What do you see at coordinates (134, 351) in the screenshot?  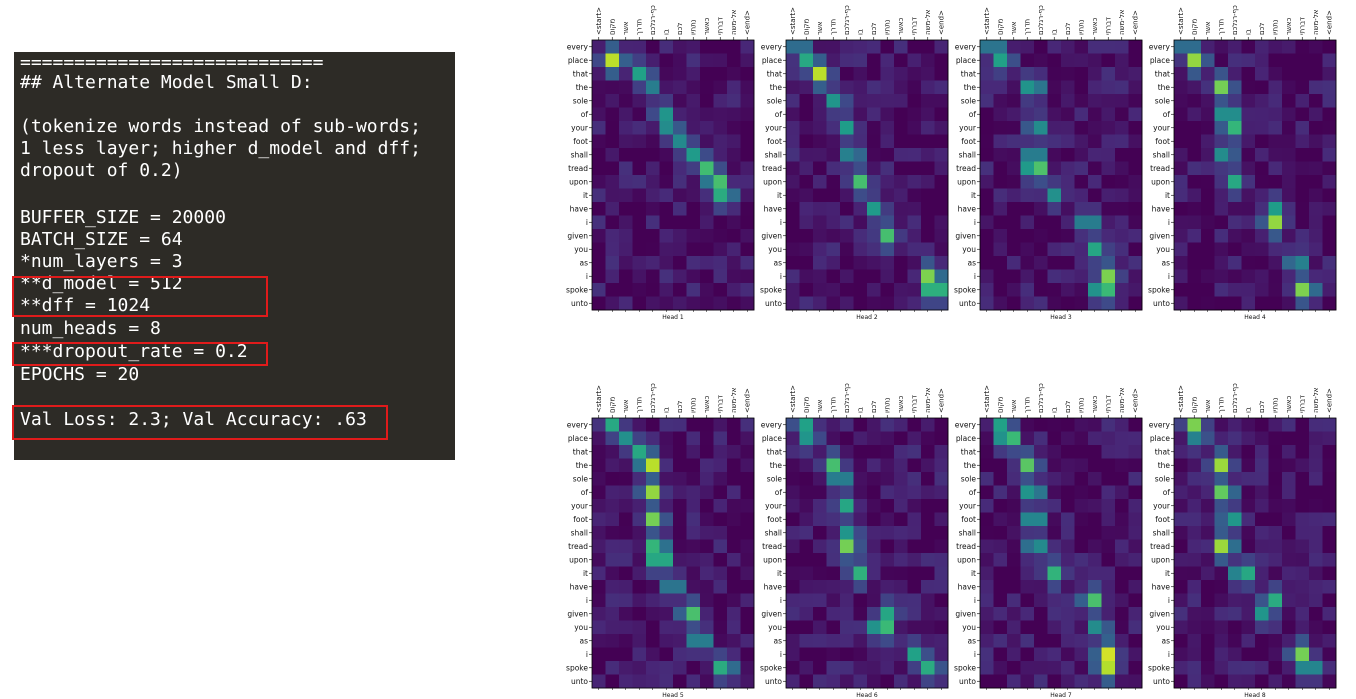 I see `dropout-rate-line: ***dropout_rate = 0.2` at bounding box center [134, 351].